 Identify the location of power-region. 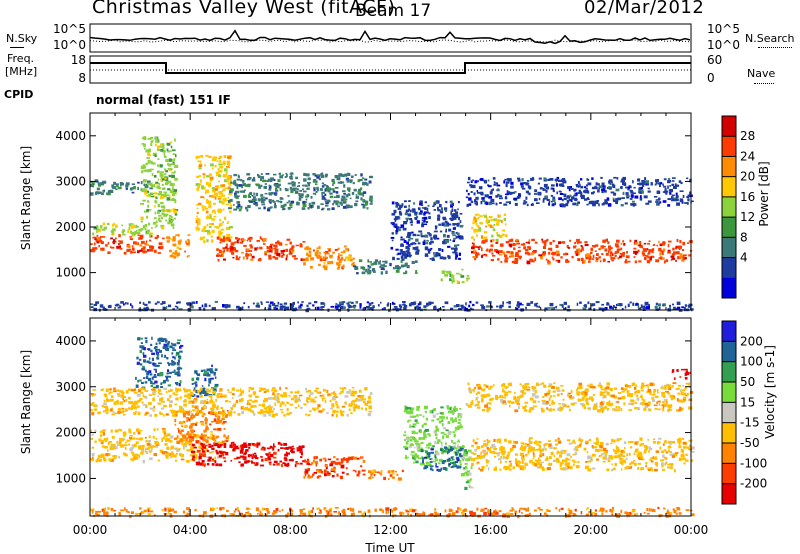
(455, 276).